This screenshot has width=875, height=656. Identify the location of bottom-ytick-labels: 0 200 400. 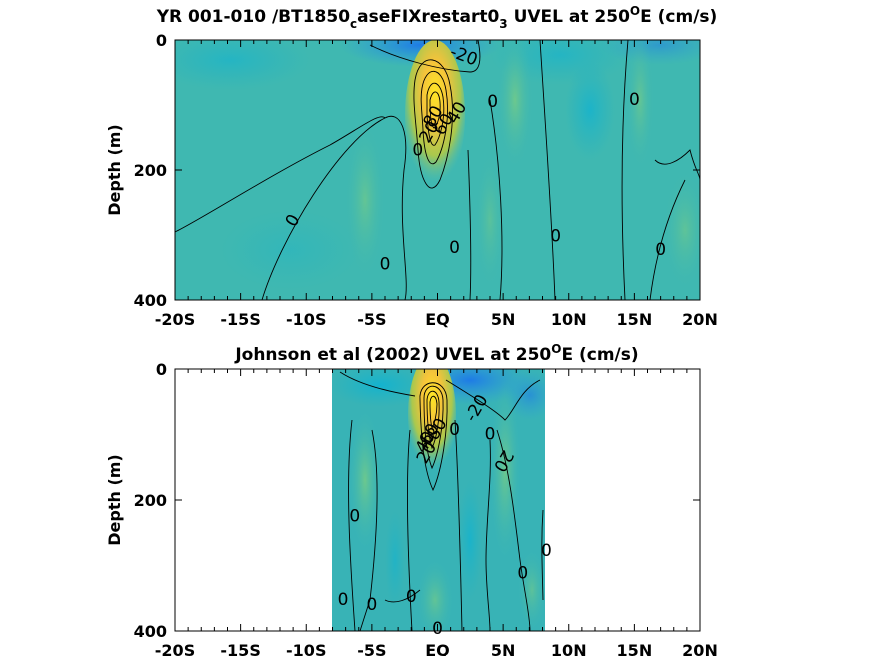
(150, 500).